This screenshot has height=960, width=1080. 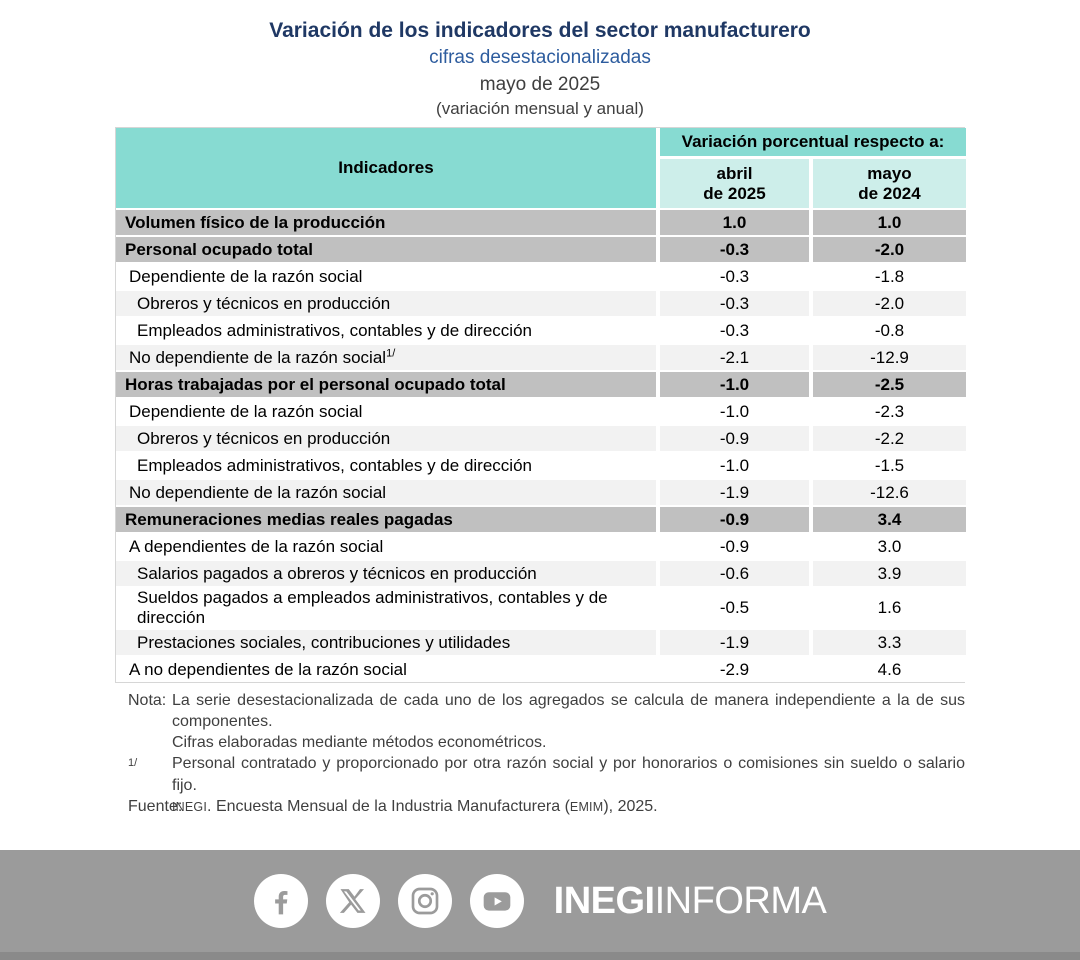 What do you see at coordinates (155, 806) in the screenshot?
I see `source-label: Fuente:` at bounding box center [155, 806].